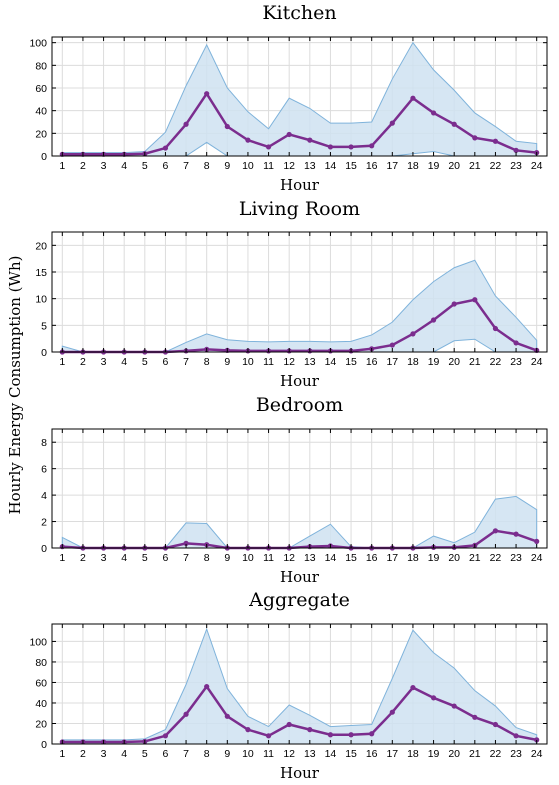  I want to click on living-room-xtick-label: 18, so click(413, 362).